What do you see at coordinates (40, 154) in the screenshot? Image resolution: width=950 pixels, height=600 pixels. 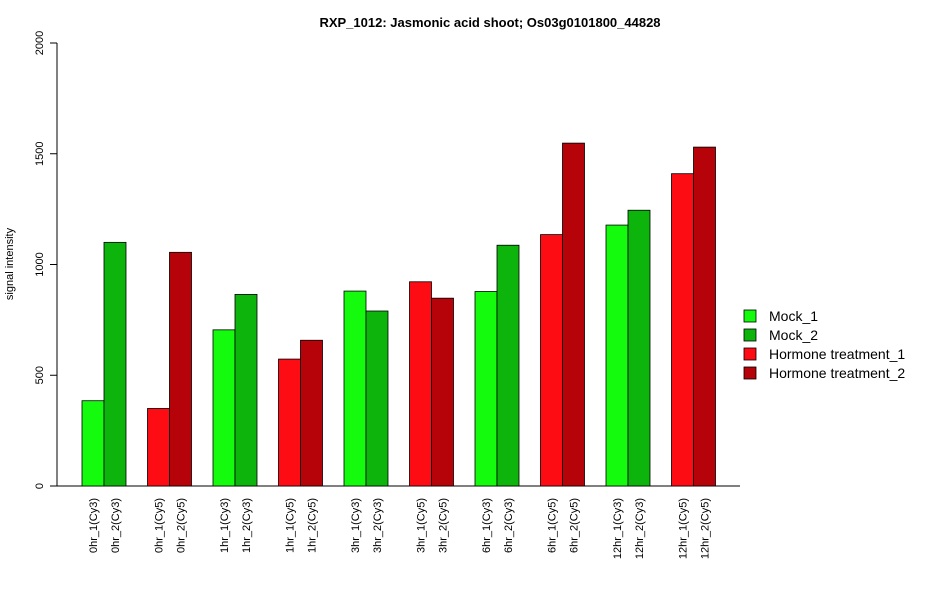 I see `y-tick-label: 1500` at bounding box center [40, 154].